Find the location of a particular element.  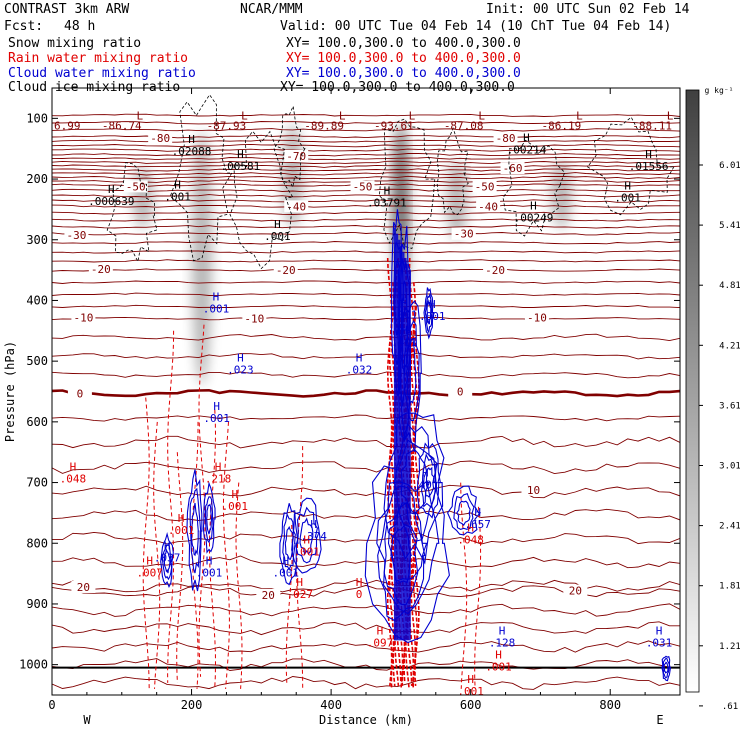

low-value-label: -87.08 is located at coordinates (464, 125).